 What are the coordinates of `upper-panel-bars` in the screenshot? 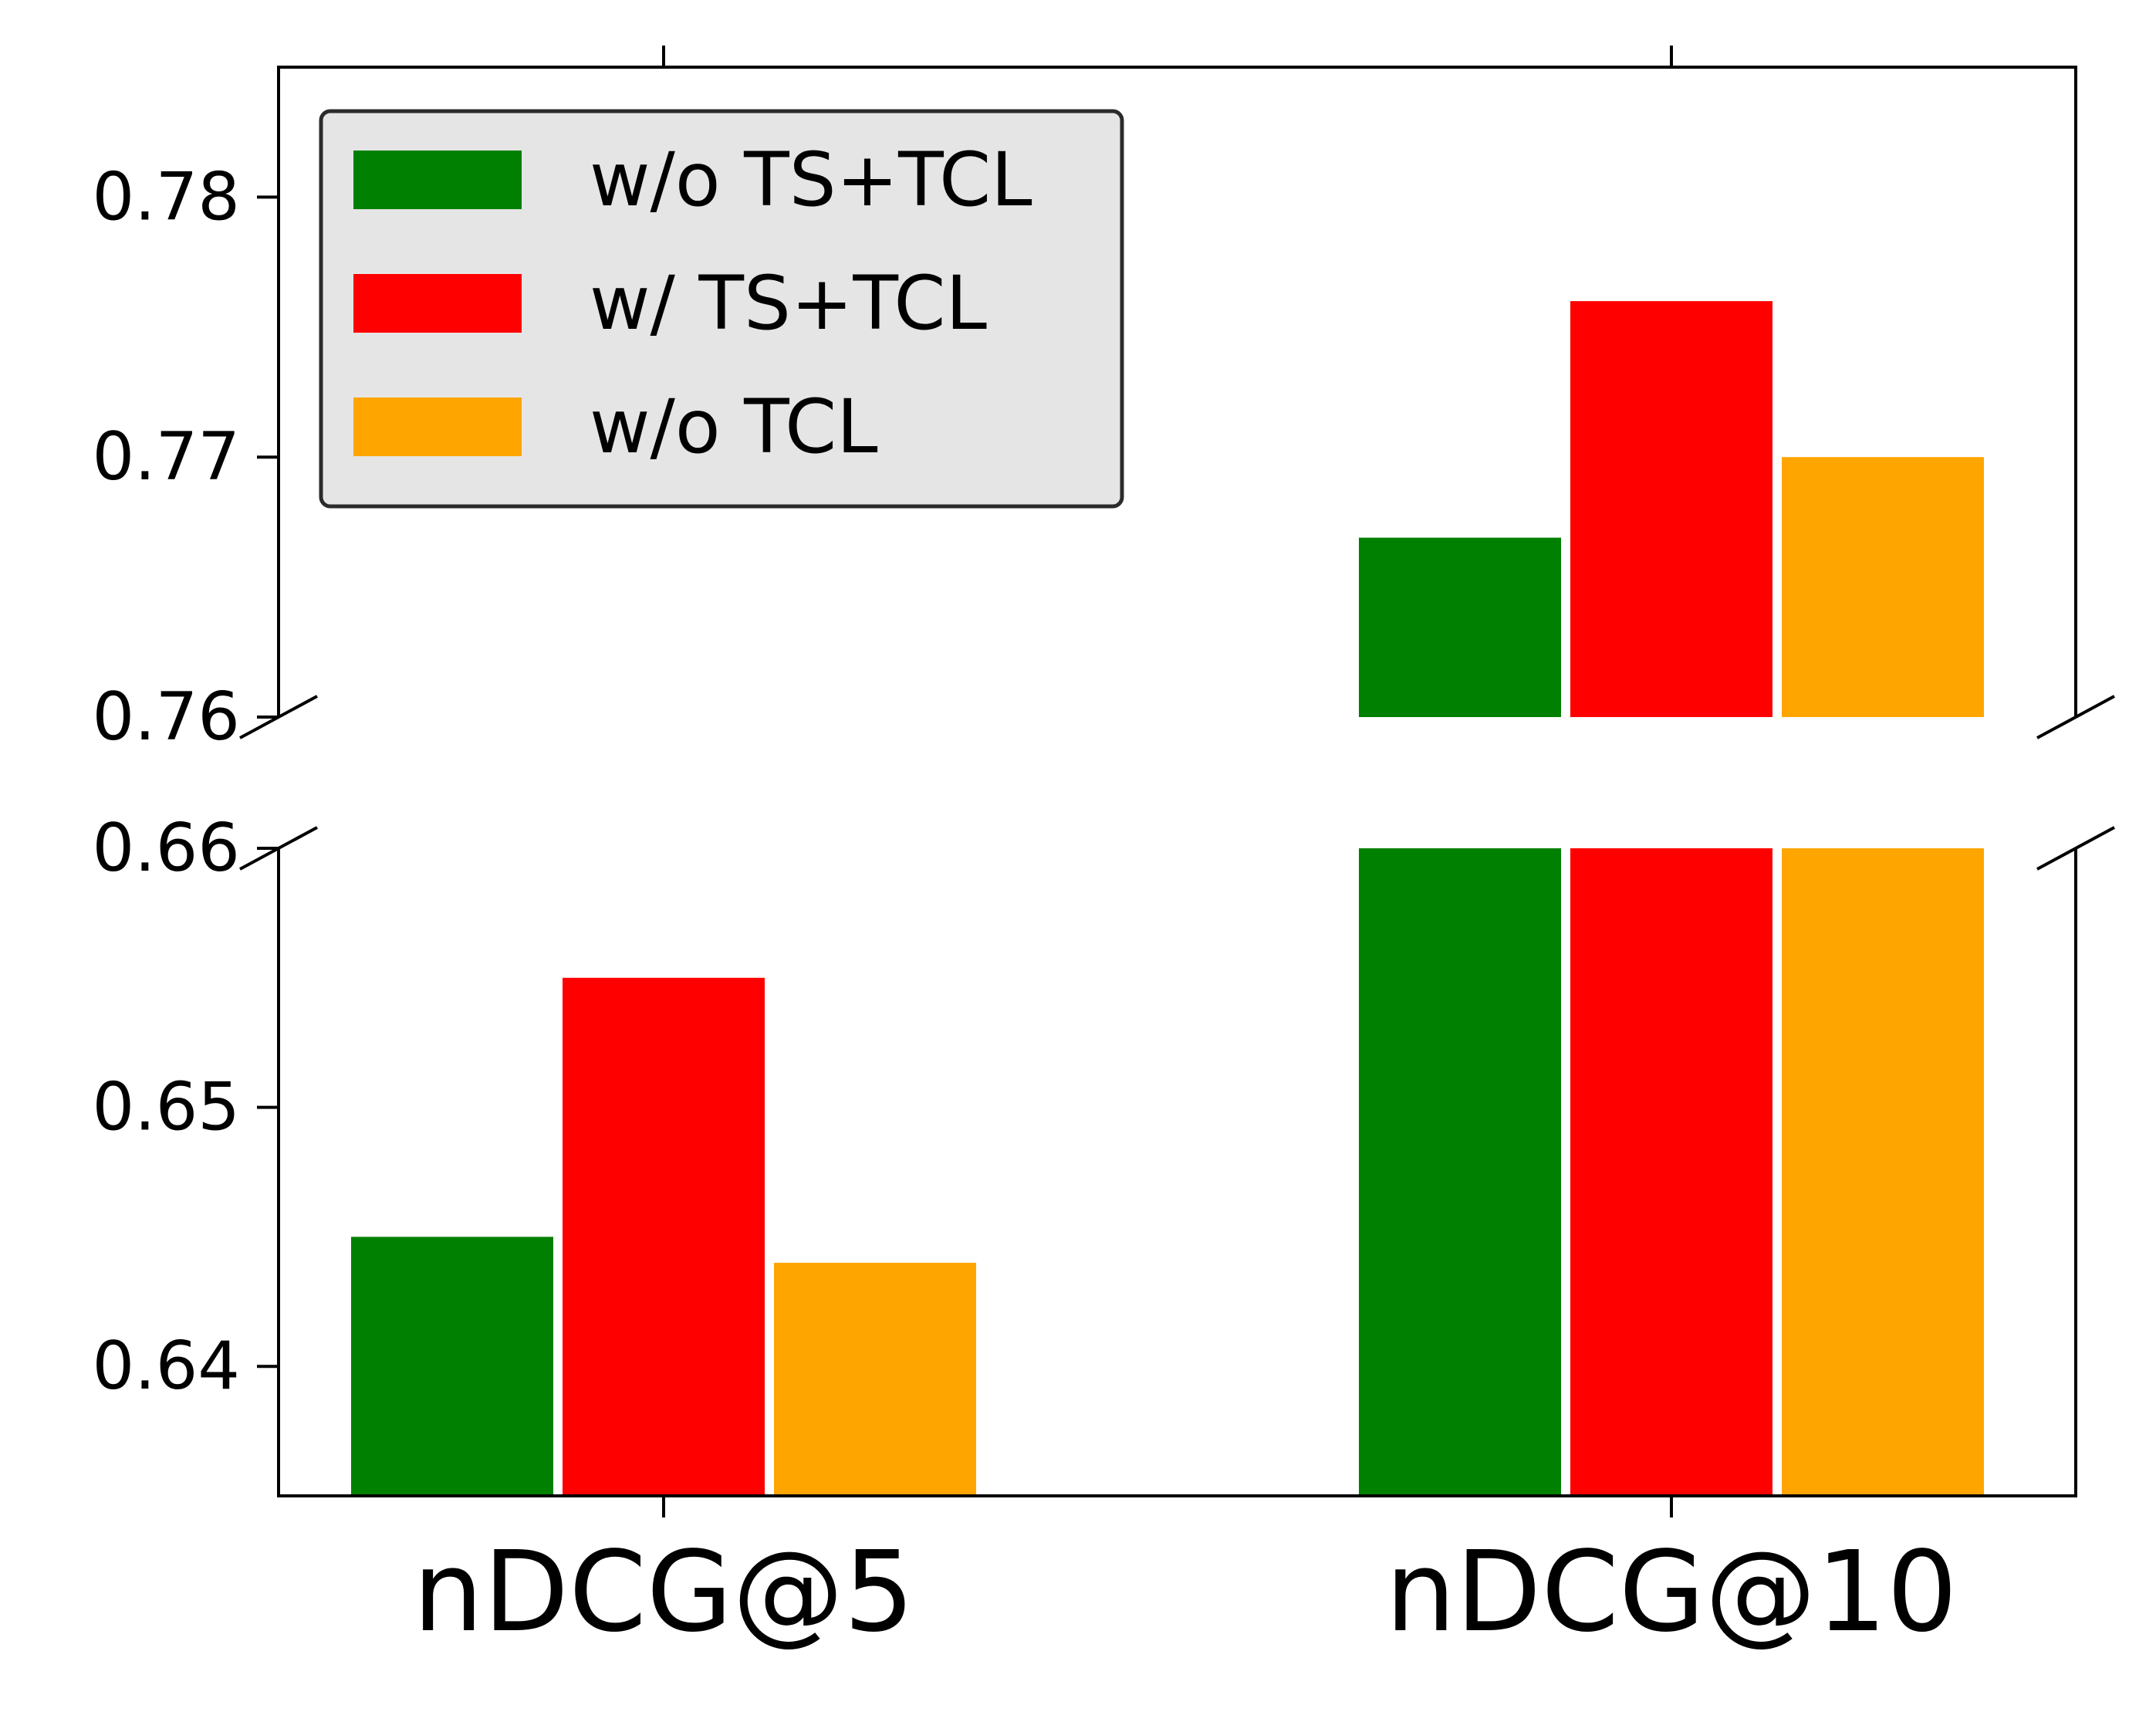 It's located at (1671, 509).